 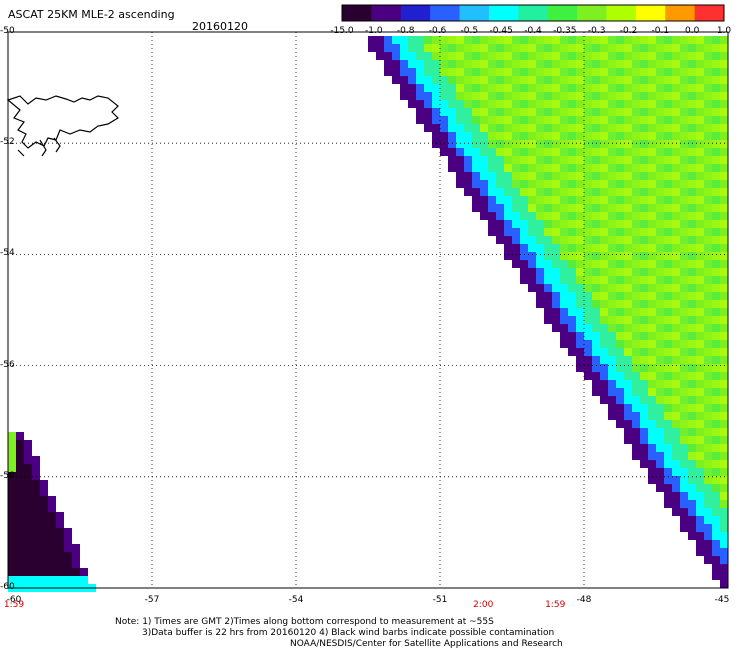 What do you see at coordinates (692, 31) in the screenshot?
I see `colorbar-label: 0.0` at bounding box center [692, 31].